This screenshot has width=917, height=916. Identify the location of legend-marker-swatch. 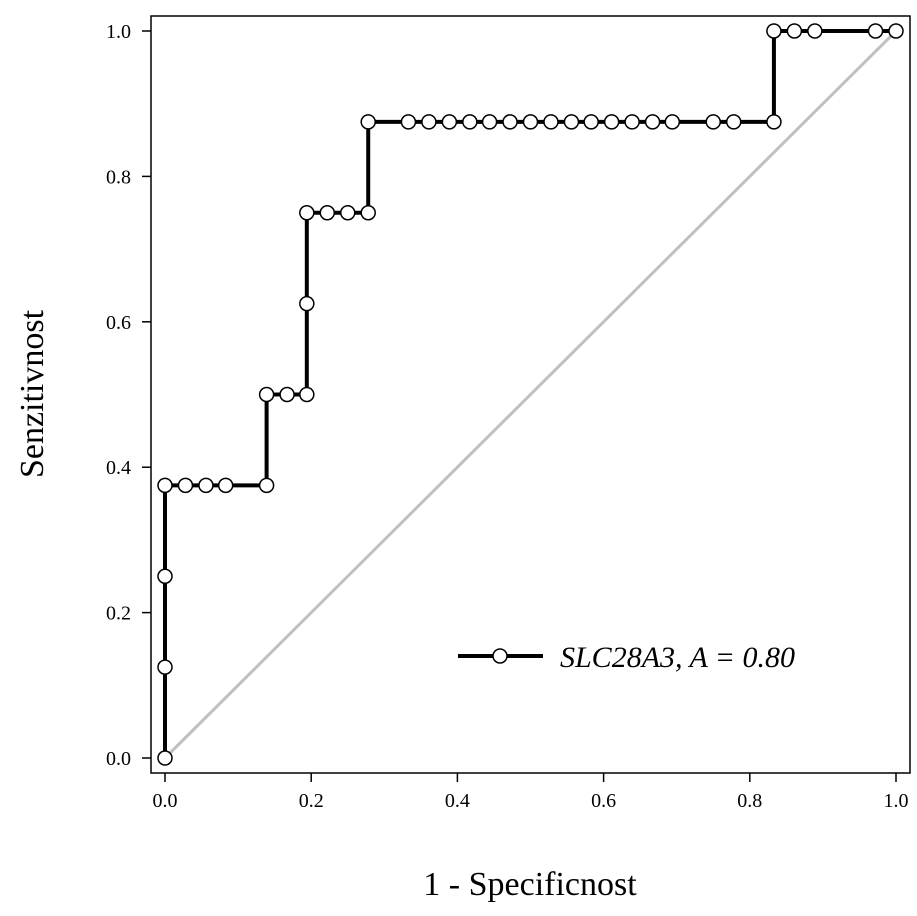
(500, 656).